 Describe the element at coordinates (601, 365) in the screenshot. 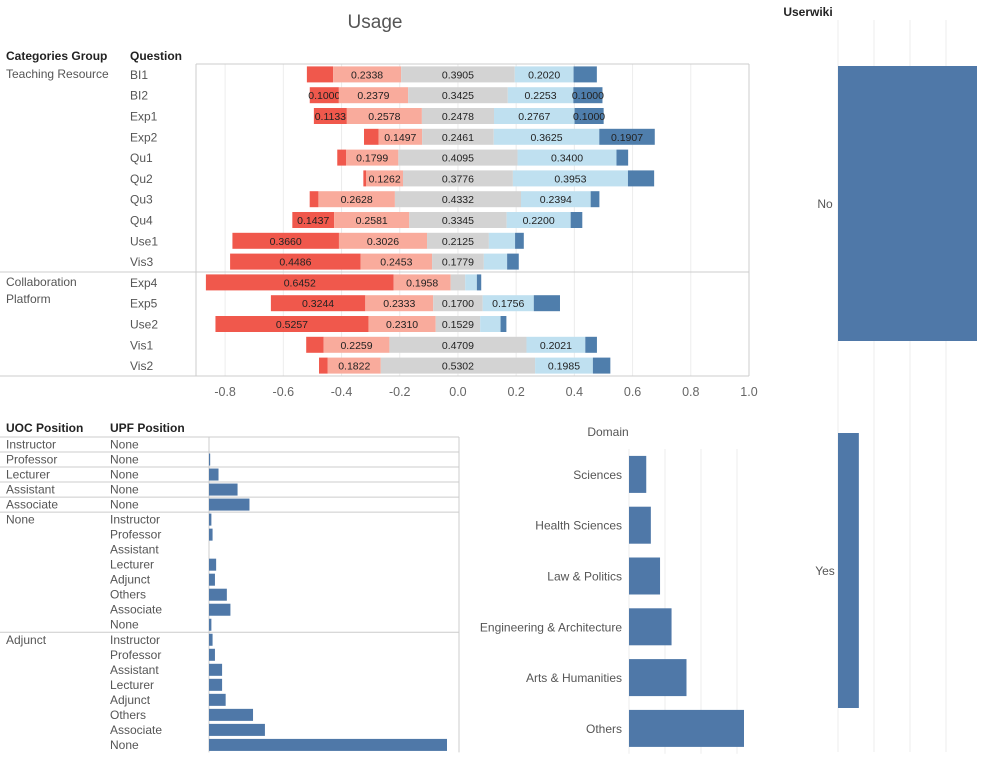

I see `usage-bar-vis2-strong-positive` at that location.